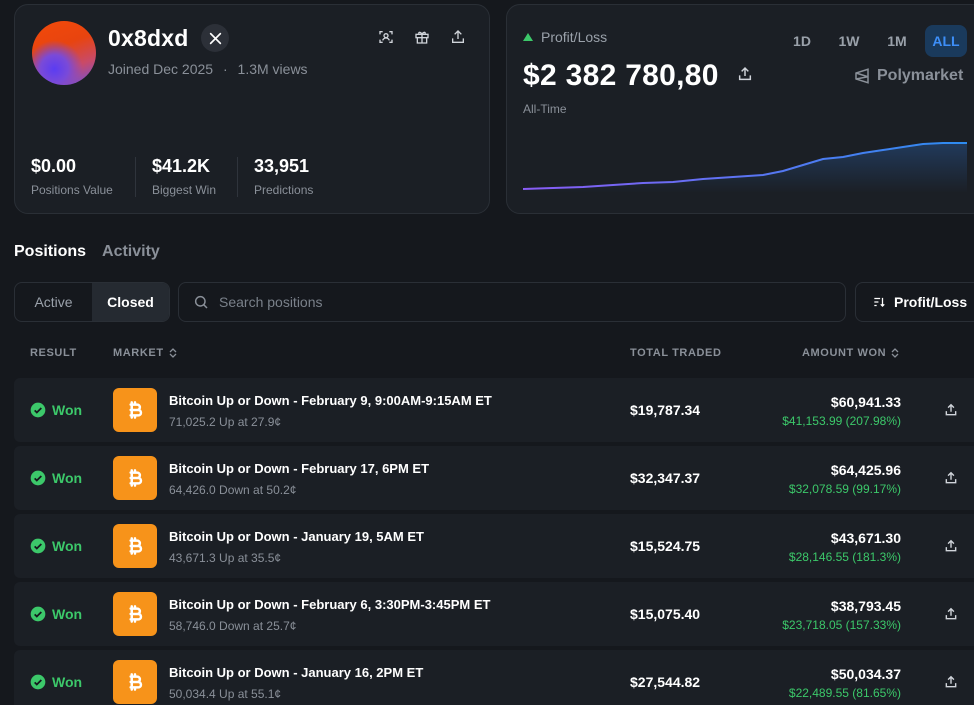 This screenshot has width=974, height=705. What do you see at coordinates (844, 353) in the screenshot?
I see `header-amount-won-label: AMOUNT WON` at bounding box center [844, 353].